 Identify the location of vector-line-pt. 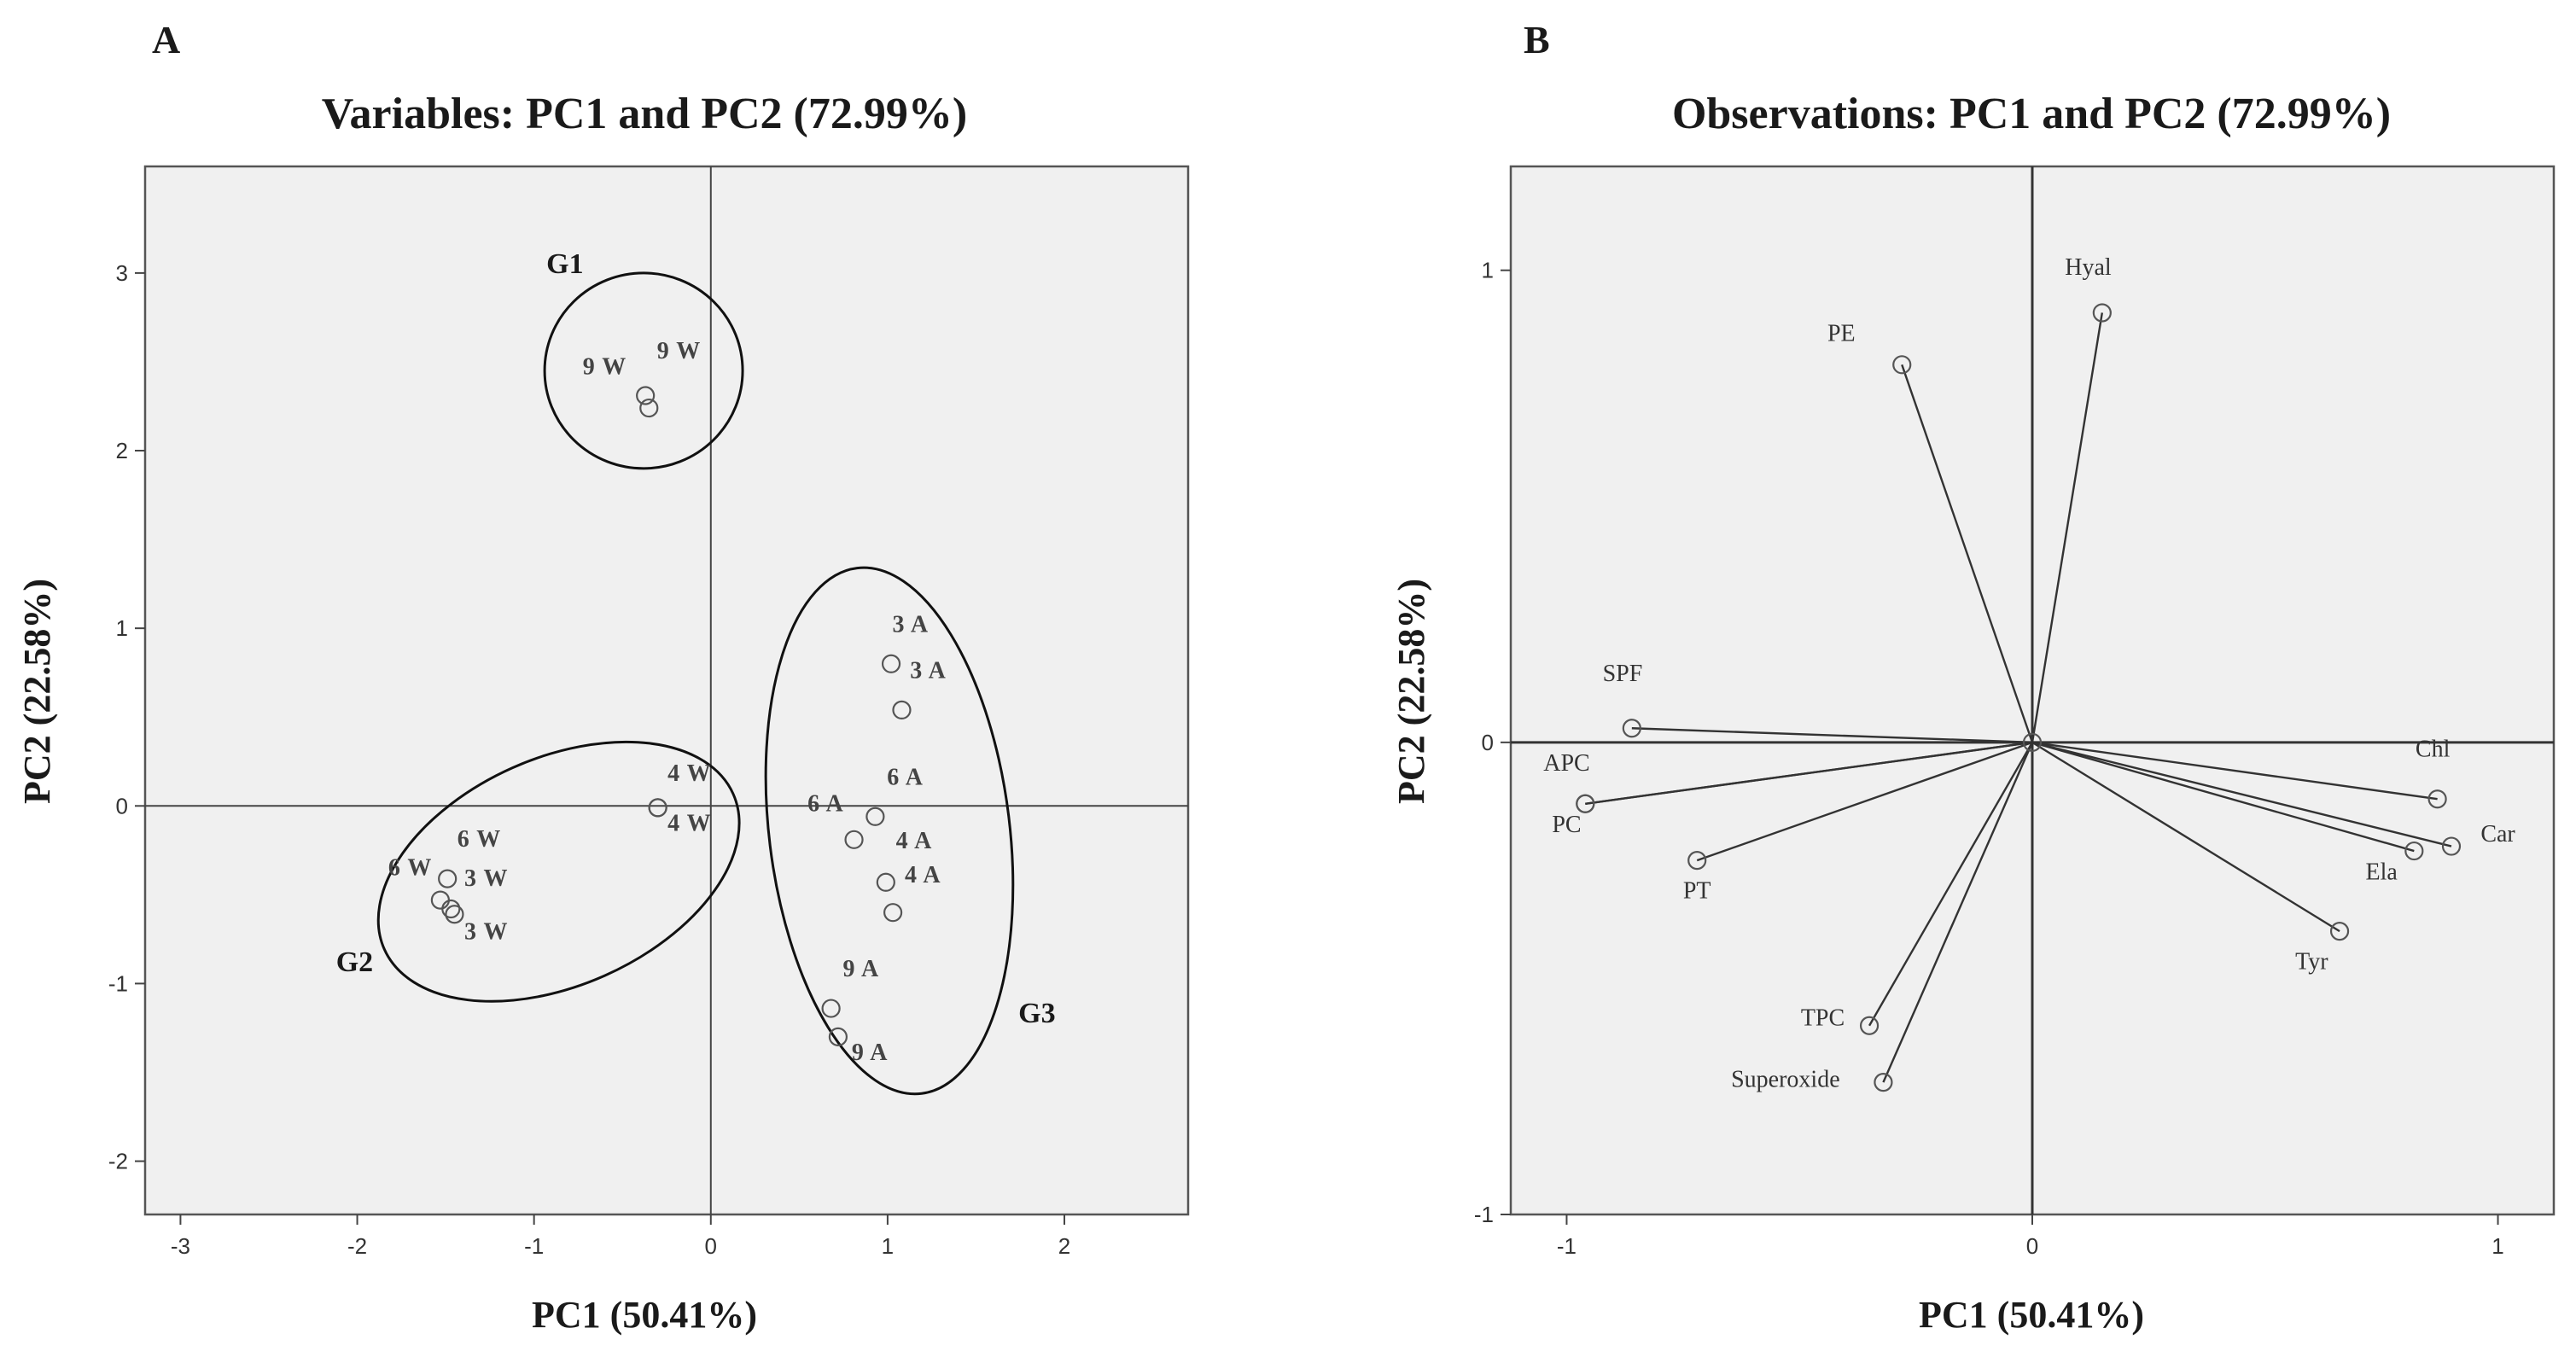
(1864, 801).